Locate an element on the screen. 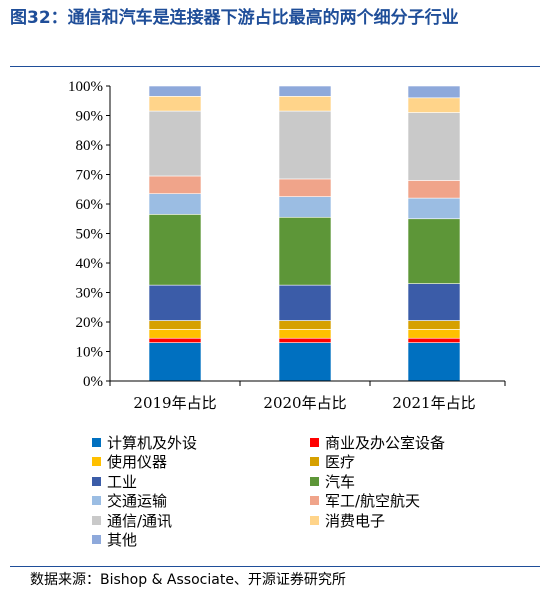  y-tick-label: 30% is located at coordinates (90, 294).